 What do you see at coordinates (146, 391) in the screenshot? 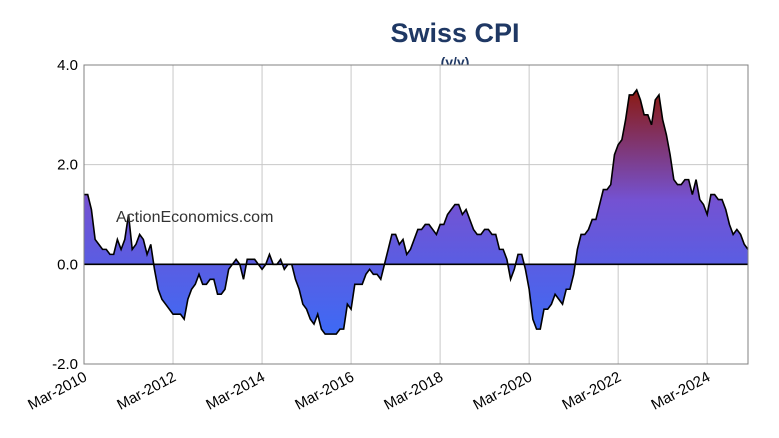
I see `x-tick-label: Mar-2012` at bounding box center [146, 391].